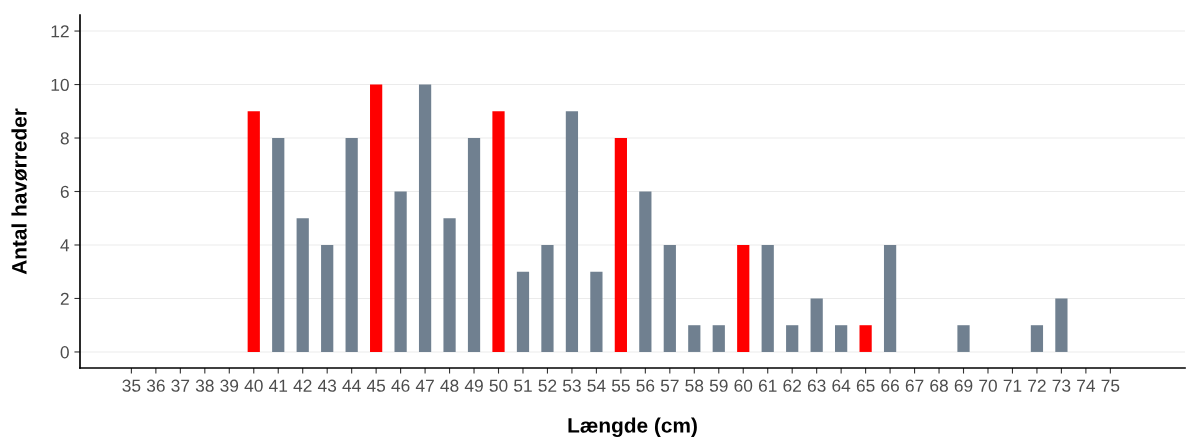 This screenshot has height=438, width=1194. Describe the element at coordinates (523, 385) in the screenshot. I see `x-tick-label: 51` at that location.